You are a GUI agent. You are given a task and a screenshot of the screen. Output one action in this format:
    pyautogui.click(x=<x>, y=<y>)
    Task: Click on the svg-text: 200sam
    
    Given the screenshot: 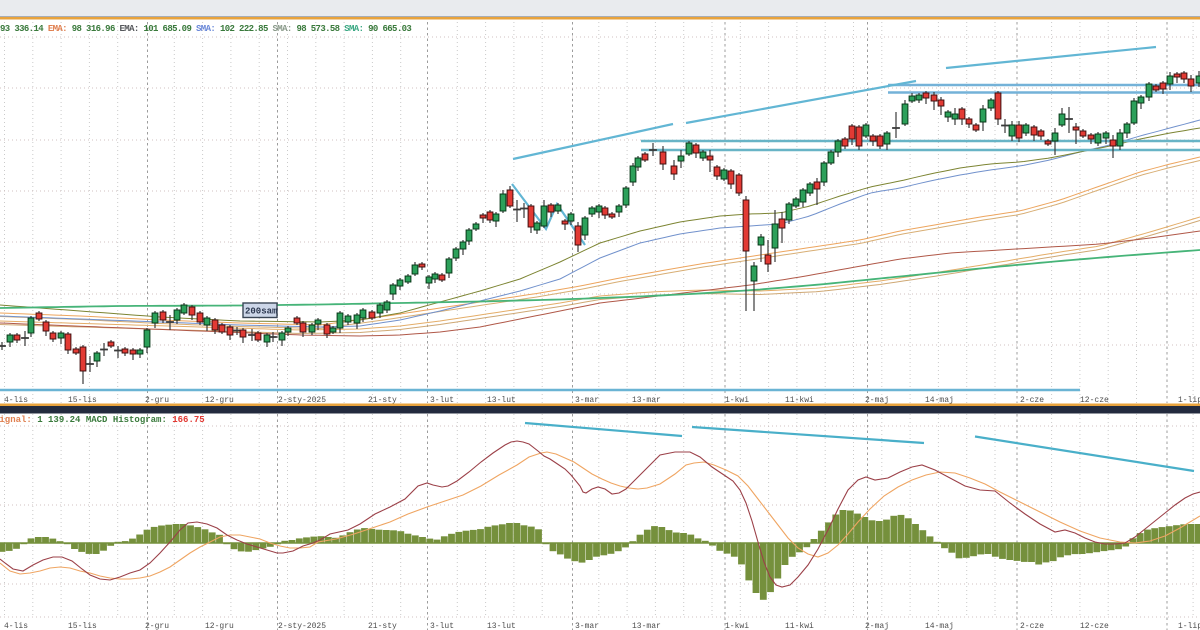 What is the action you would take?
    pyautogui.click(x=261, y=312)
    